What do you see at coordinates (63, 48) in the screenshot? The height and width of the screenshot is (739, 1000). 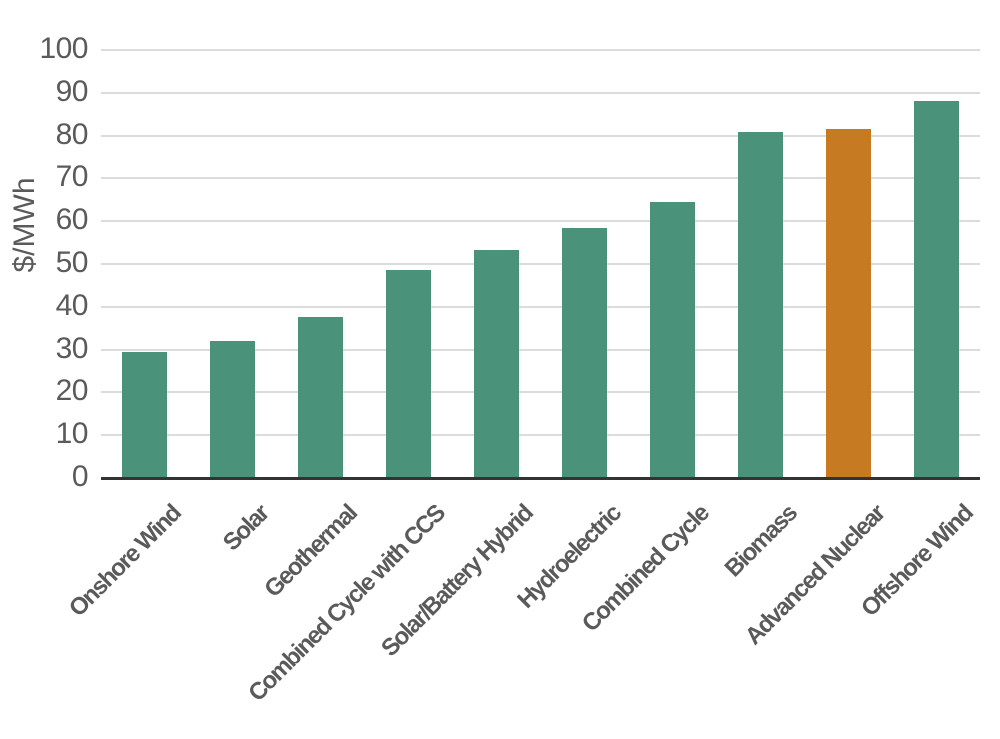 I see `y-tick-label: 100` at bounding box center [63, 48].